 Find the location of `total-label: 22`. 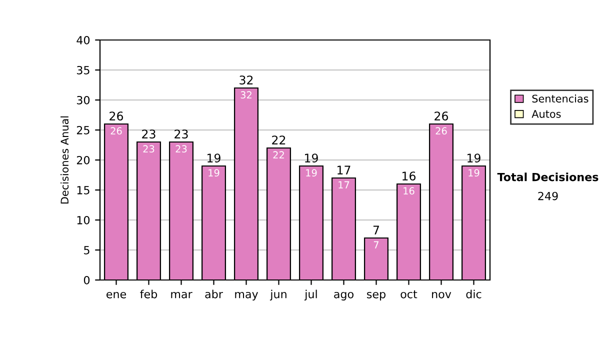

total-label: 22 is located at coordinates (279, 140).